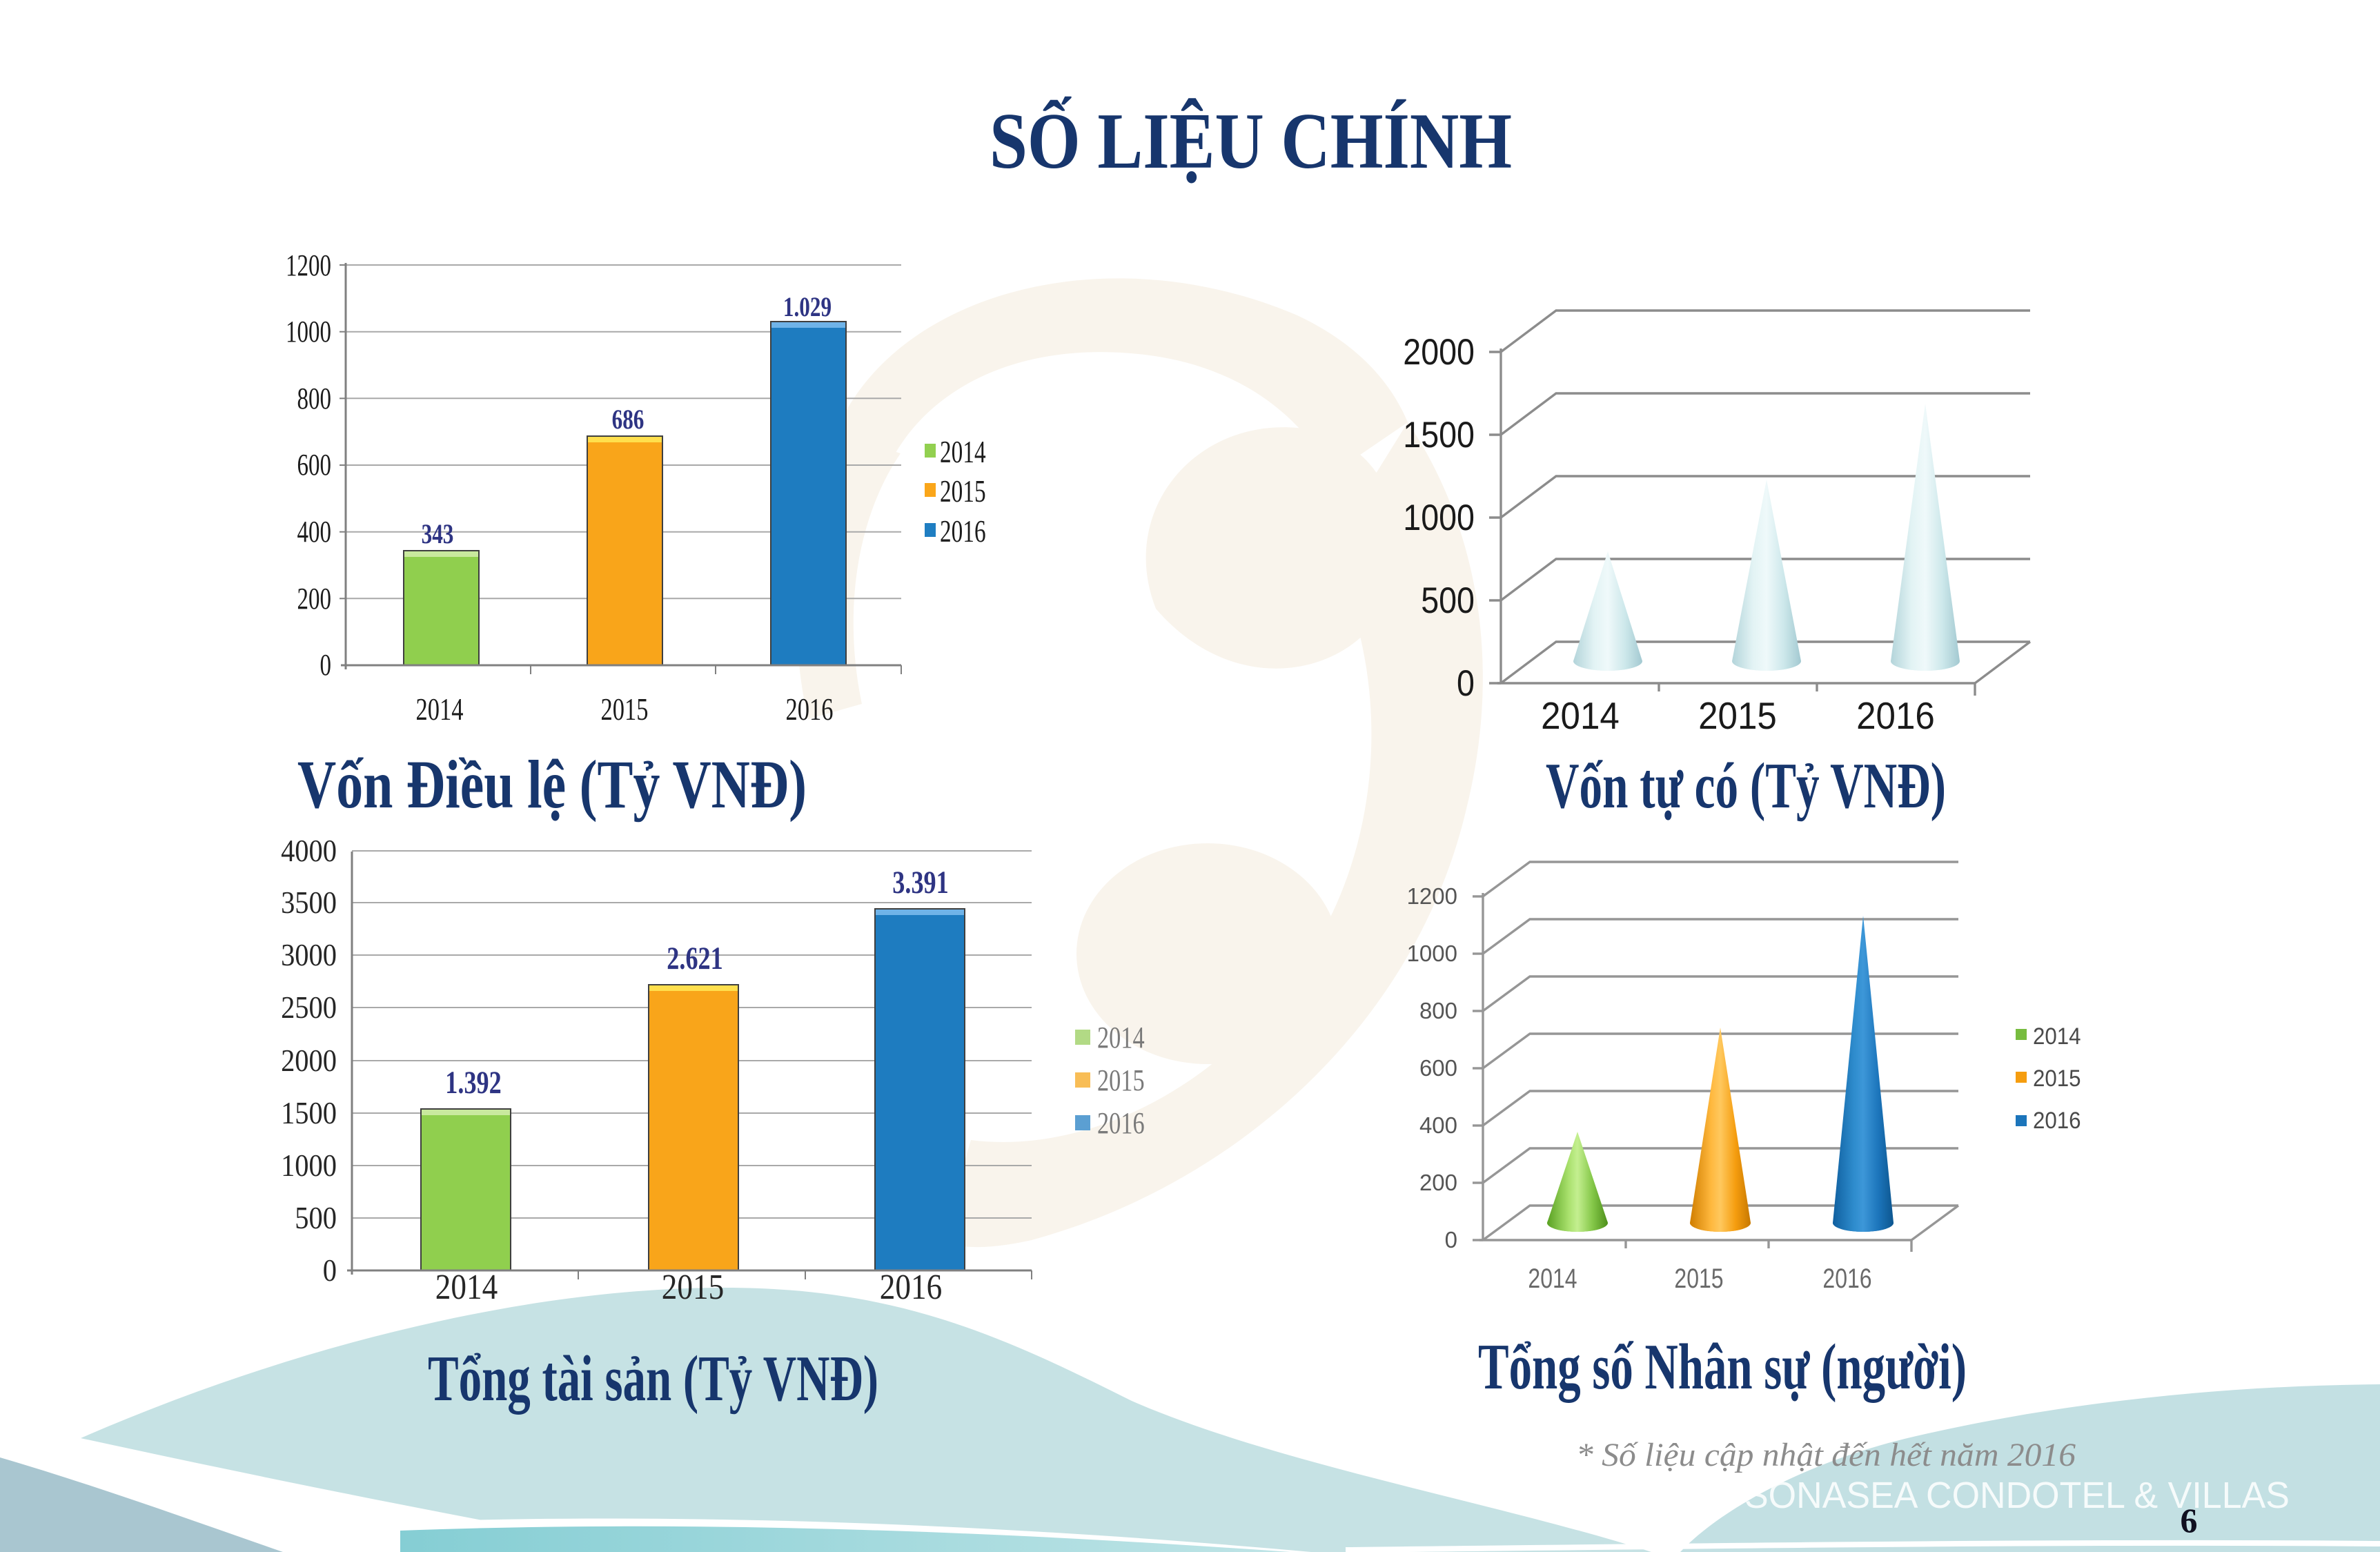 The height and width of the screenshot is (1552, 2380). What do you see at coordinates (2017, 1495) in the screenshot?
I see `svg-text: SONASEA CONDOTEL & VILLAS` at bounding box center [2017, 1495].